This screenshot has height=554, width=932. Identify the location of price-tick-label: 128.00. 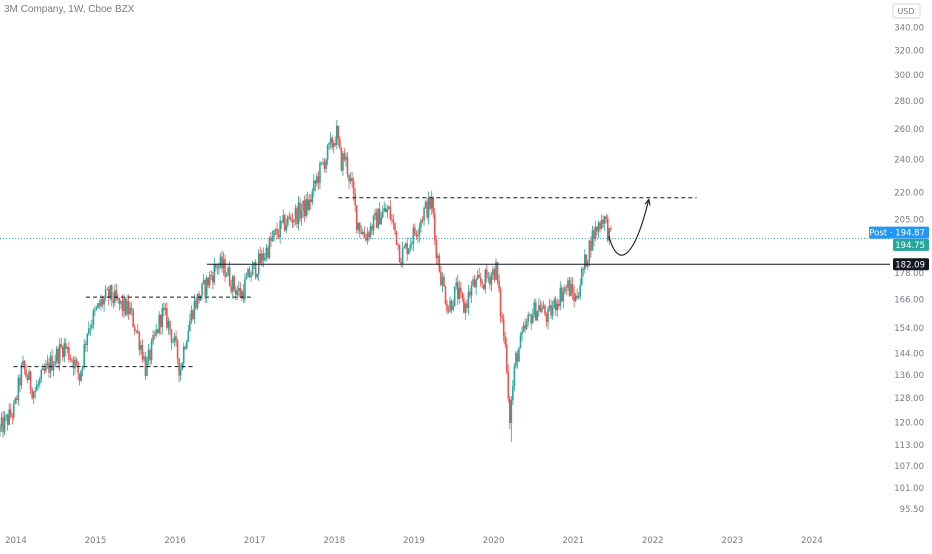
(909, 399).